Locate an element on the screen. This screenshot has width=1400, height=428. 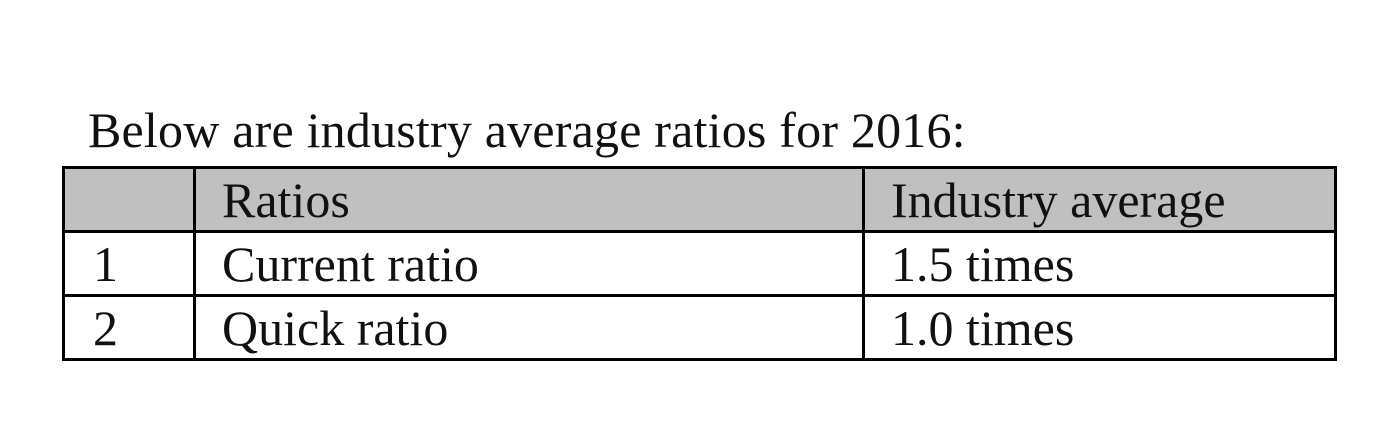
header-industry-average-cell: Industry average is located at coordinates (1099, 199).